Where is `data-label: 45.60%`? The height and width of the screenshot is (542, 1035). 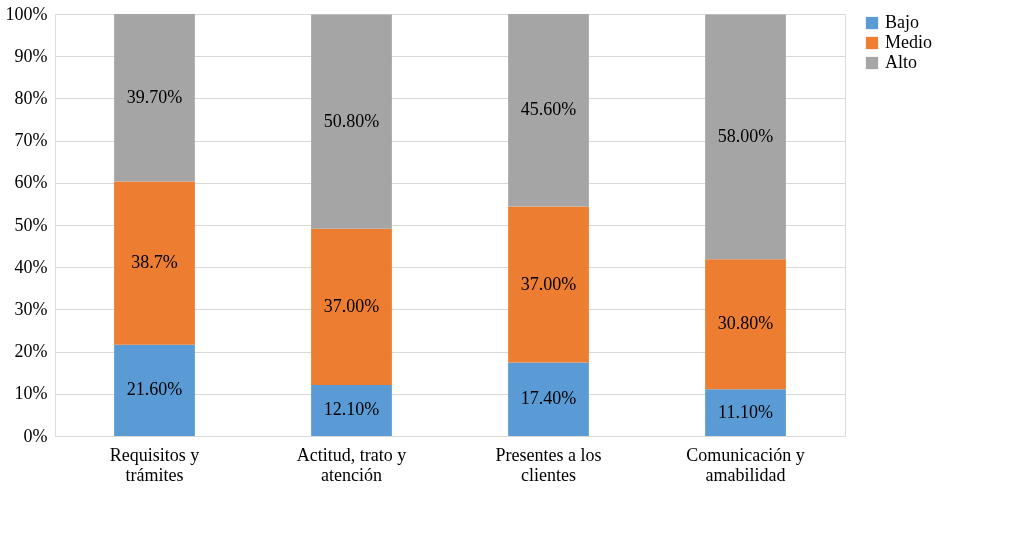
data-label: 45.60% is located at coordinates (548, 109).